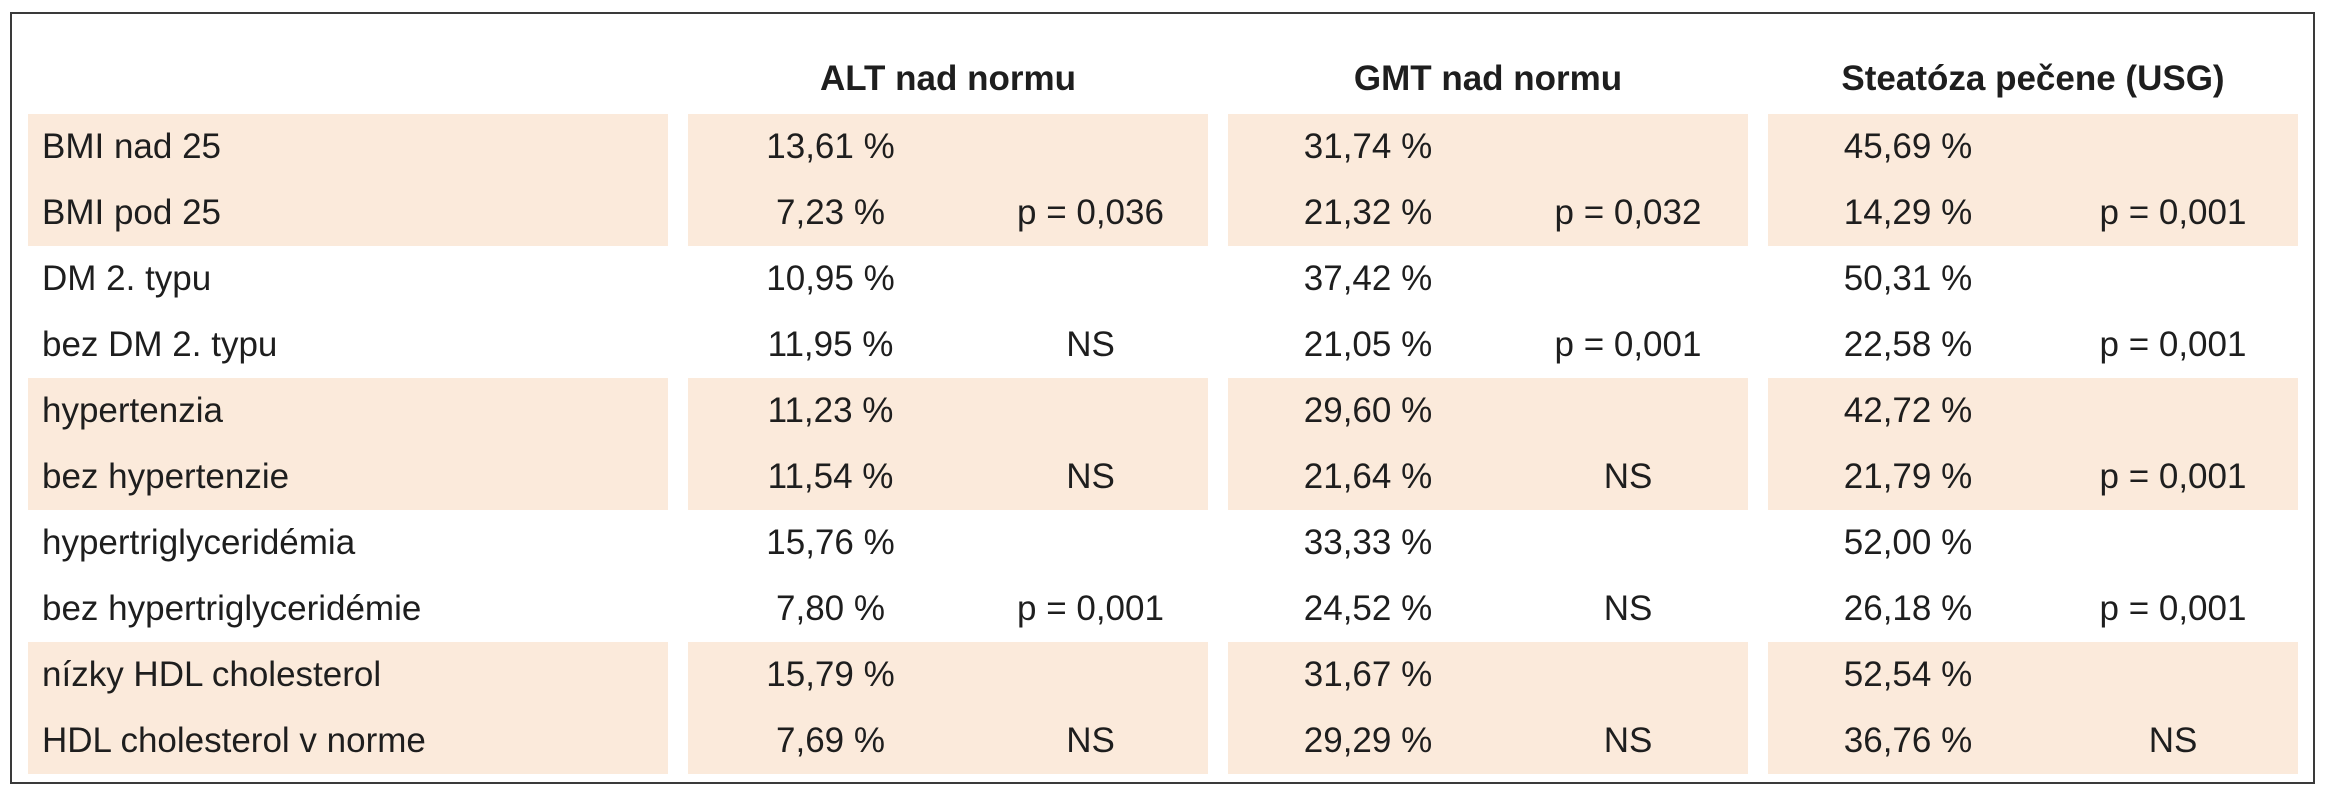 Image resolution: width=2329 pixels, height=800 pixels. Describe the element at coordinates (830, 411) in the screenshot. I see `value-cell: 11,23 %` at that location.